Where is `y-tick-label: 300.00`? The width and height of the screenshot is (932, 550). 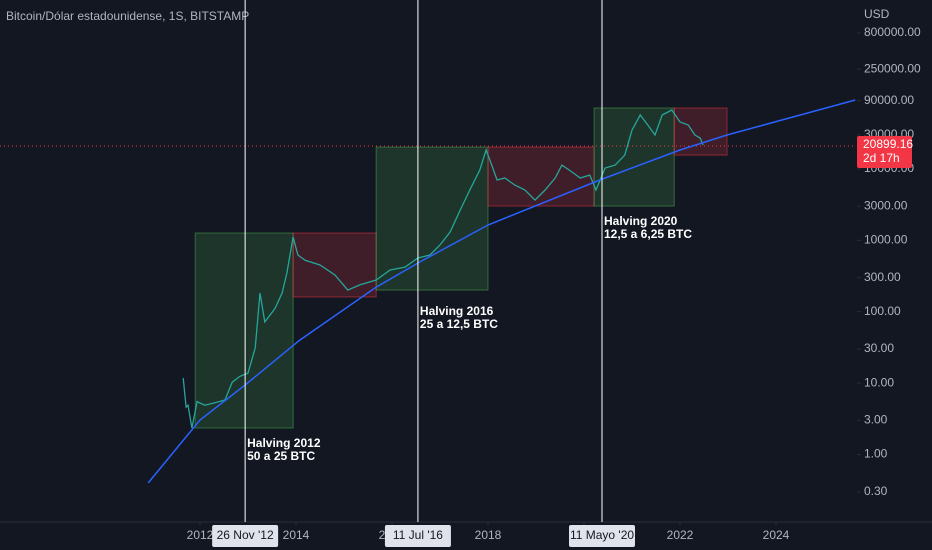
y-tick-label: 300.00 is located at coordinates (882, 277).